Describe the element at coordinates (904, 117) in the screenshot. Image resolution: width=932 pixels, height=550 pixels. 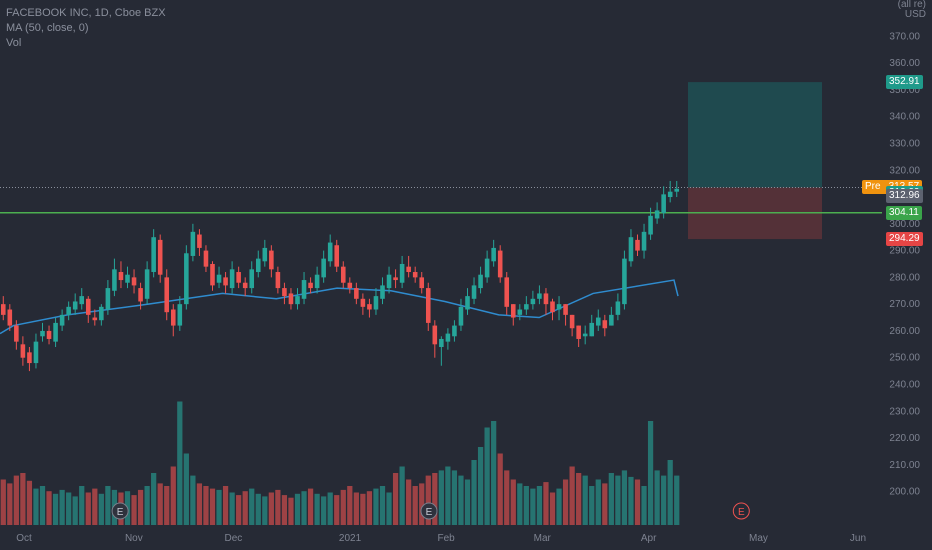
I see `y-tick-label: 340.00` at that location.